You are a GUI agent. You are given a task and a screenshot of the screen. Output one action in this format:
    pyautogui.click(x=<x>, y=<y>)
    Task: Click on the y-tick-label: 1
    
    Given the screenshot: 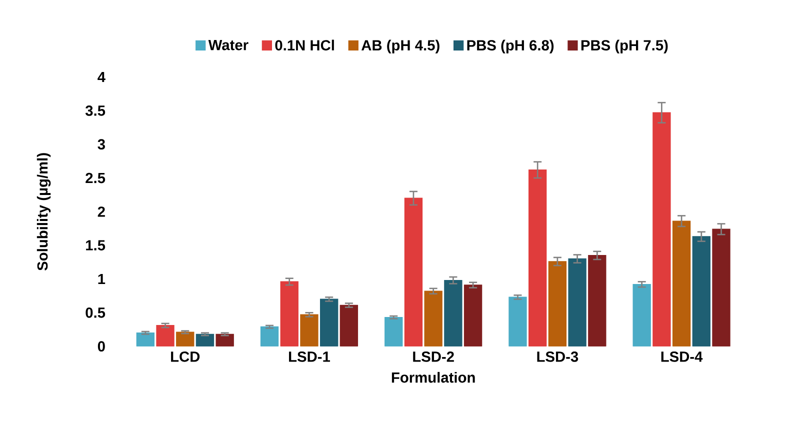 What is the action you would take?
    pyautogui.click(x=102, y=279)
    